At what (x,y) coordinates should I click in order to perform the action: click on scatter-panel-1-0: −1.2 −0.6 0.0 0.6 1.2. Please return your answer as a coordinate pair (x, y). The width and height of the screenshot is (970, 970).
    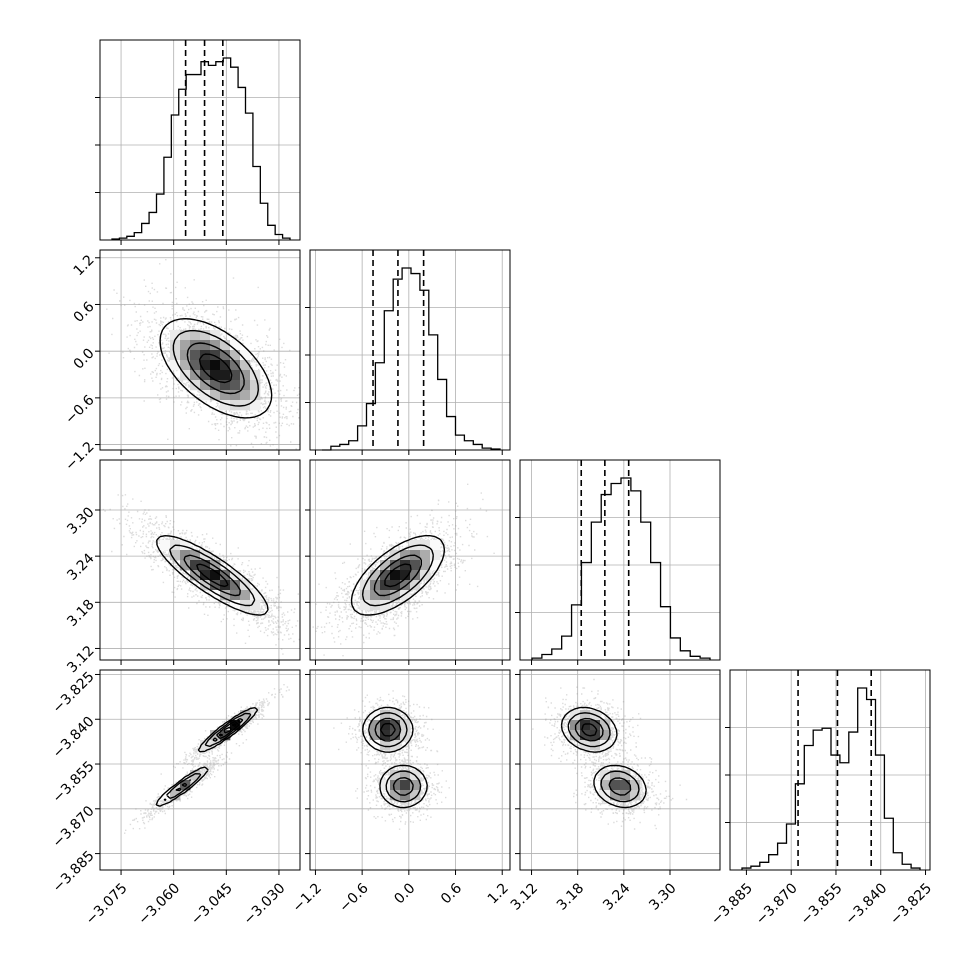
    Looking at the image, I should click on (181, 361).